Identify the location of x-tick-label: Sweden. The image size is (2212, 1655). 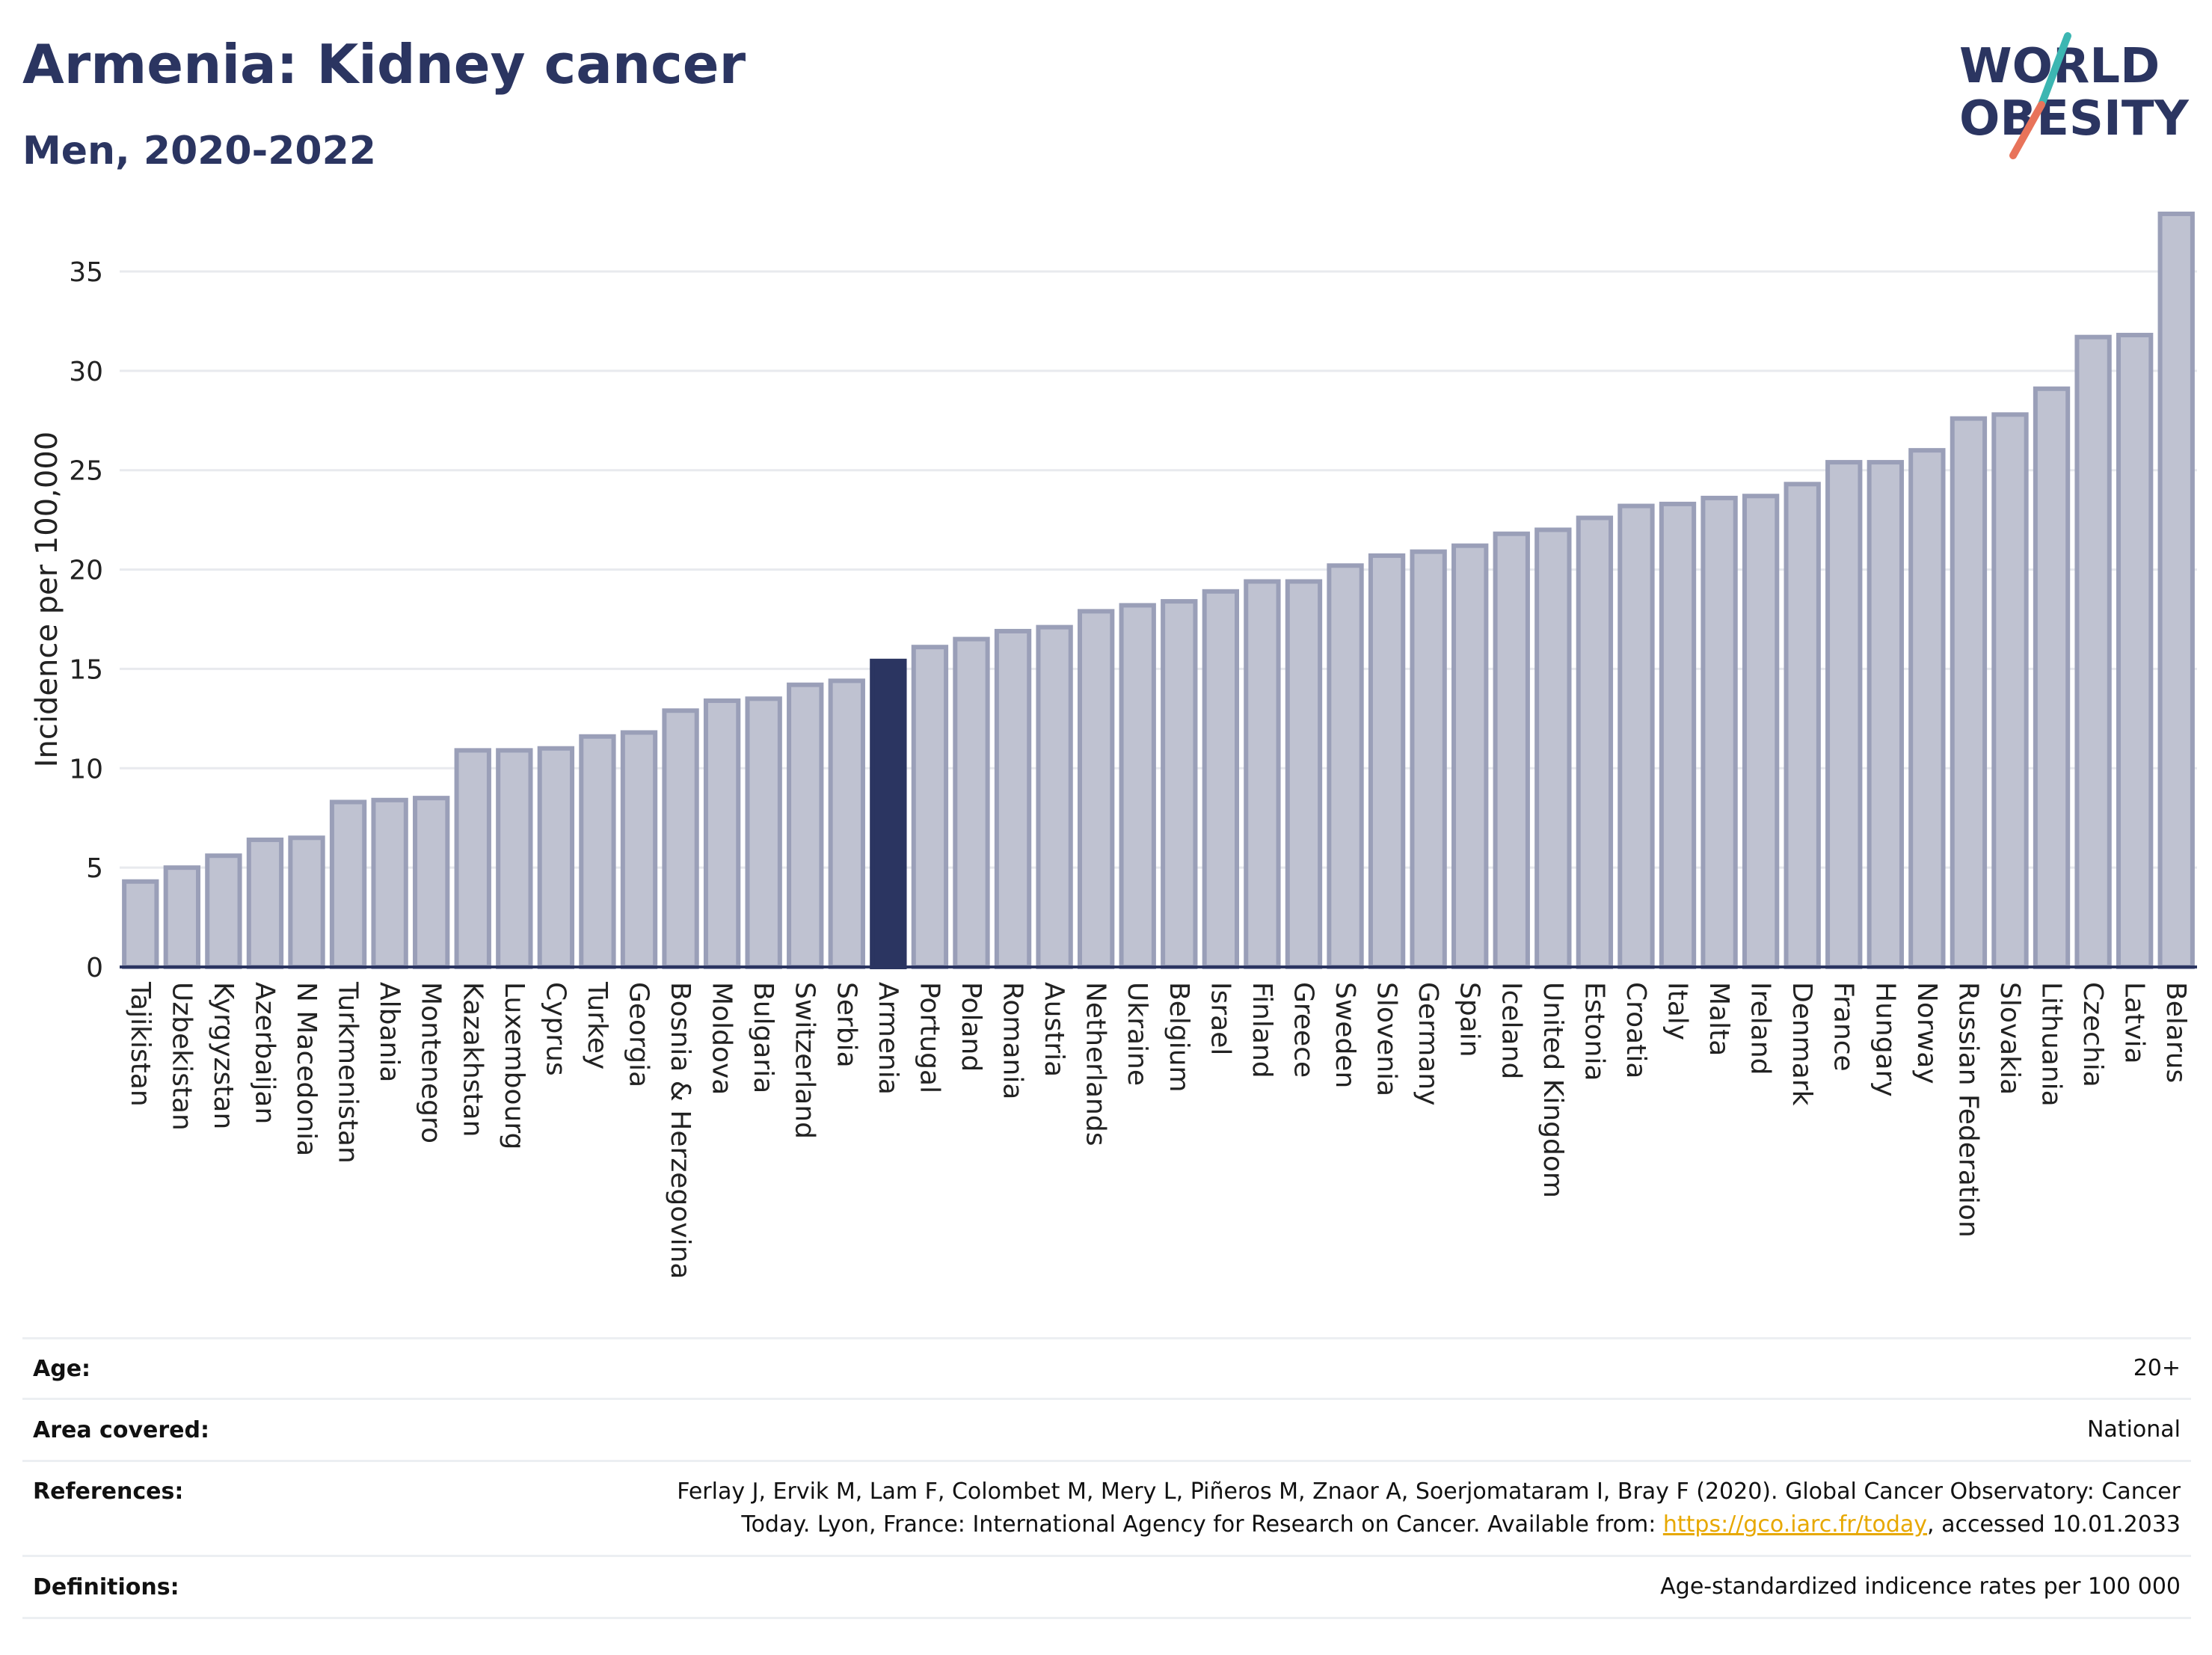
(1345, 1035).